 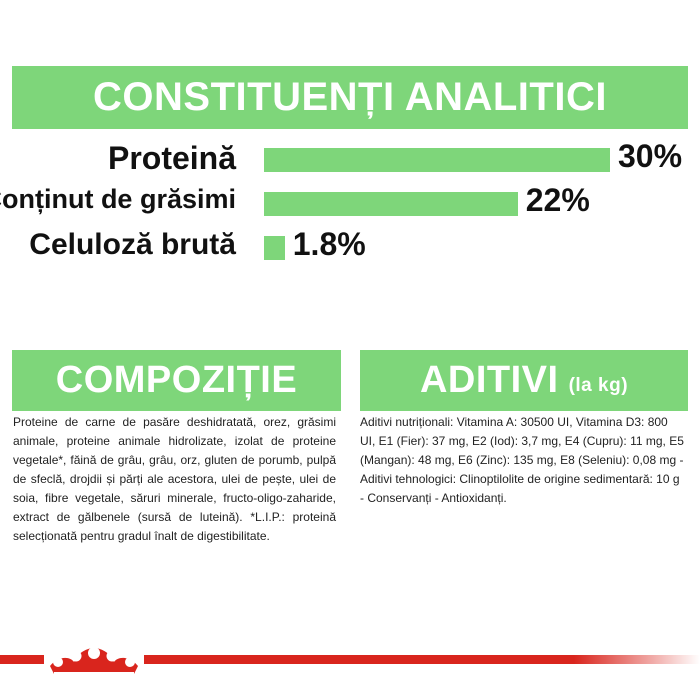 What do you see at coordinates (598, 385) in the screenshot?
I see `additives-heading-unit: (la kg)` at bounding box center [598, 385].